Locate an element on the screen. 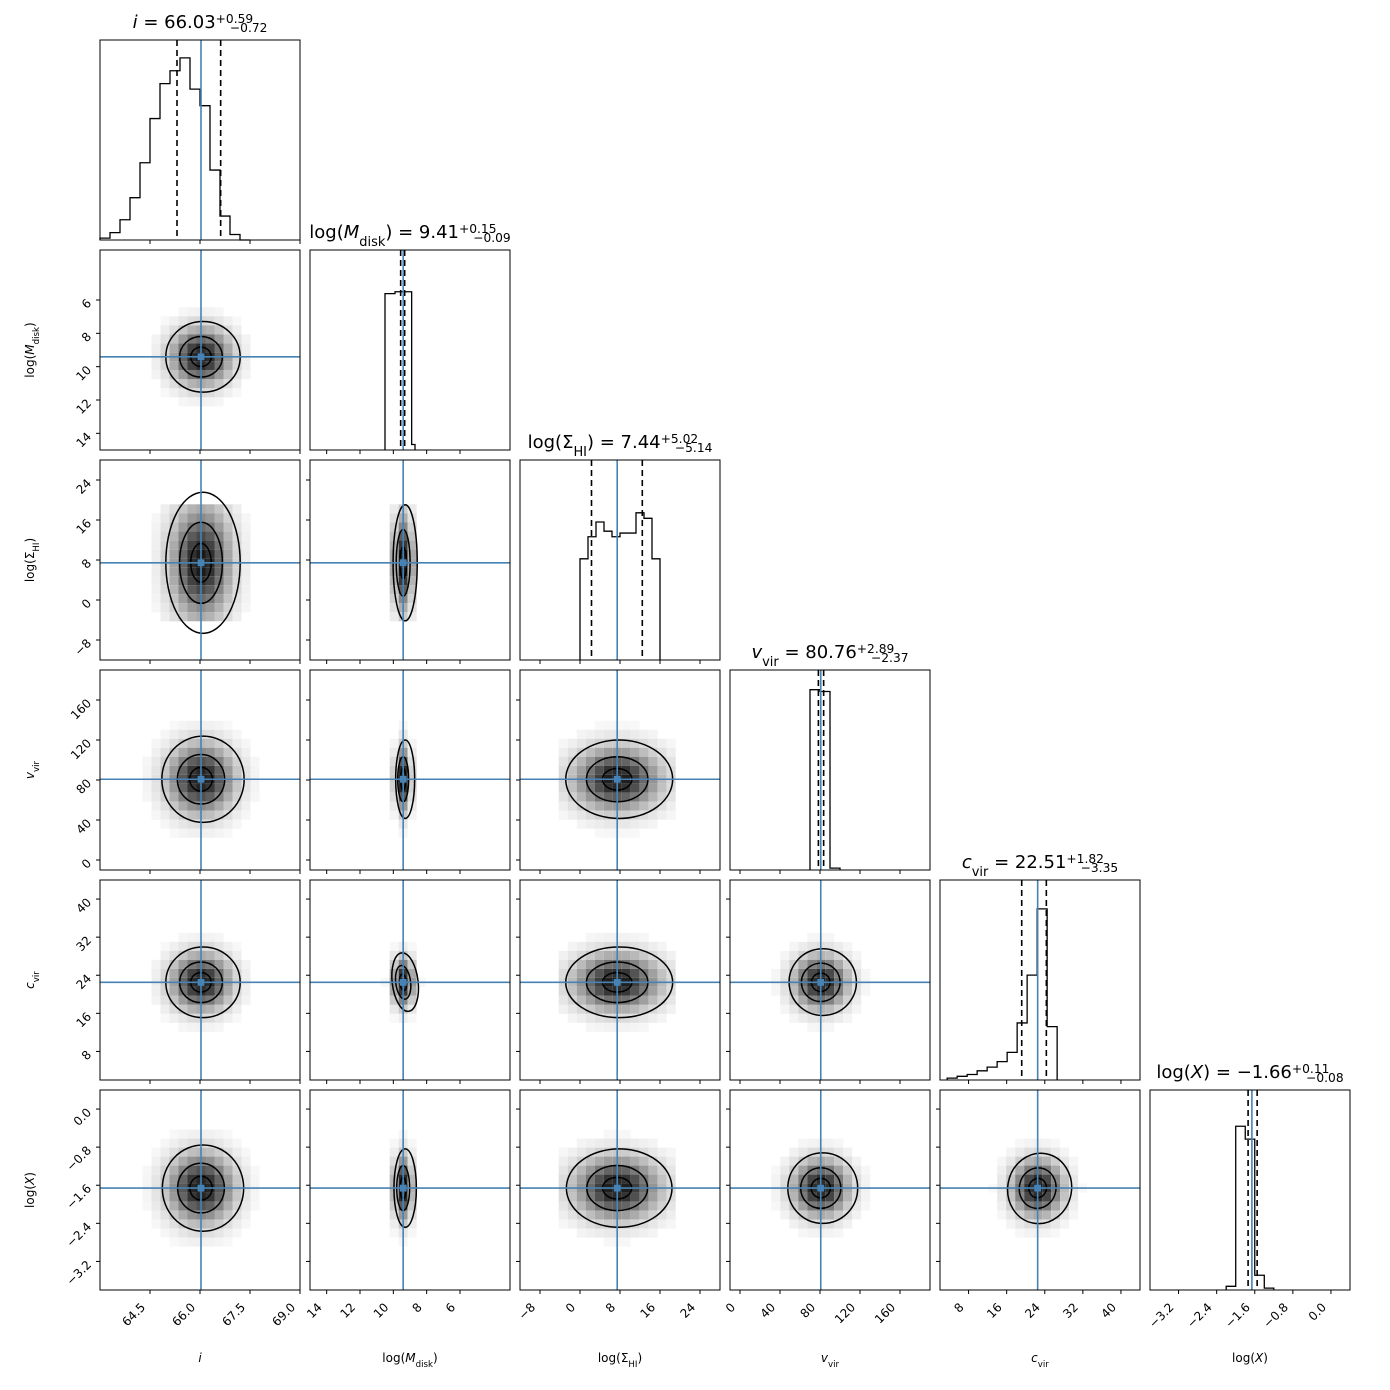 This screenshot has height=1390, width=1390. panel-title: log(Mdisk) = 9.41+0.15 −0.09 is located at coordinates (409, 236).